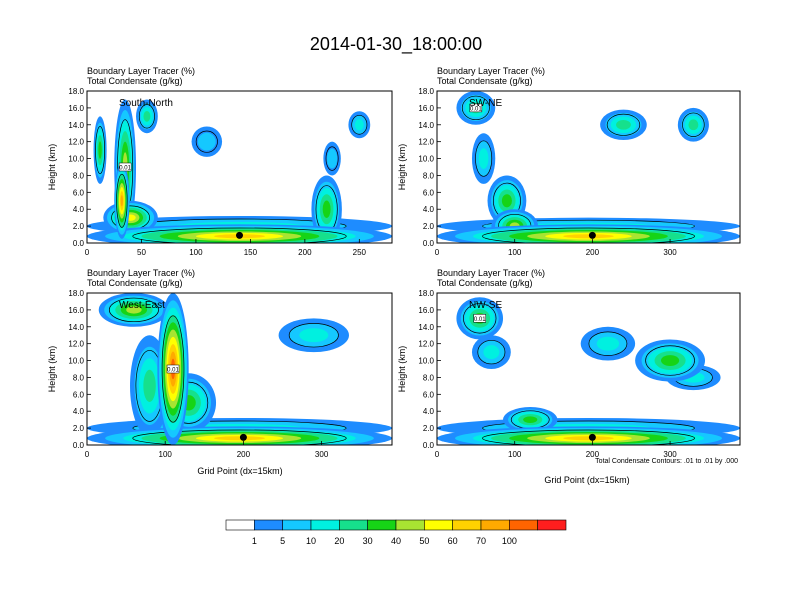 The image size is (792, 612). I want to click on colorbar-label: 50, so click(424, 541).